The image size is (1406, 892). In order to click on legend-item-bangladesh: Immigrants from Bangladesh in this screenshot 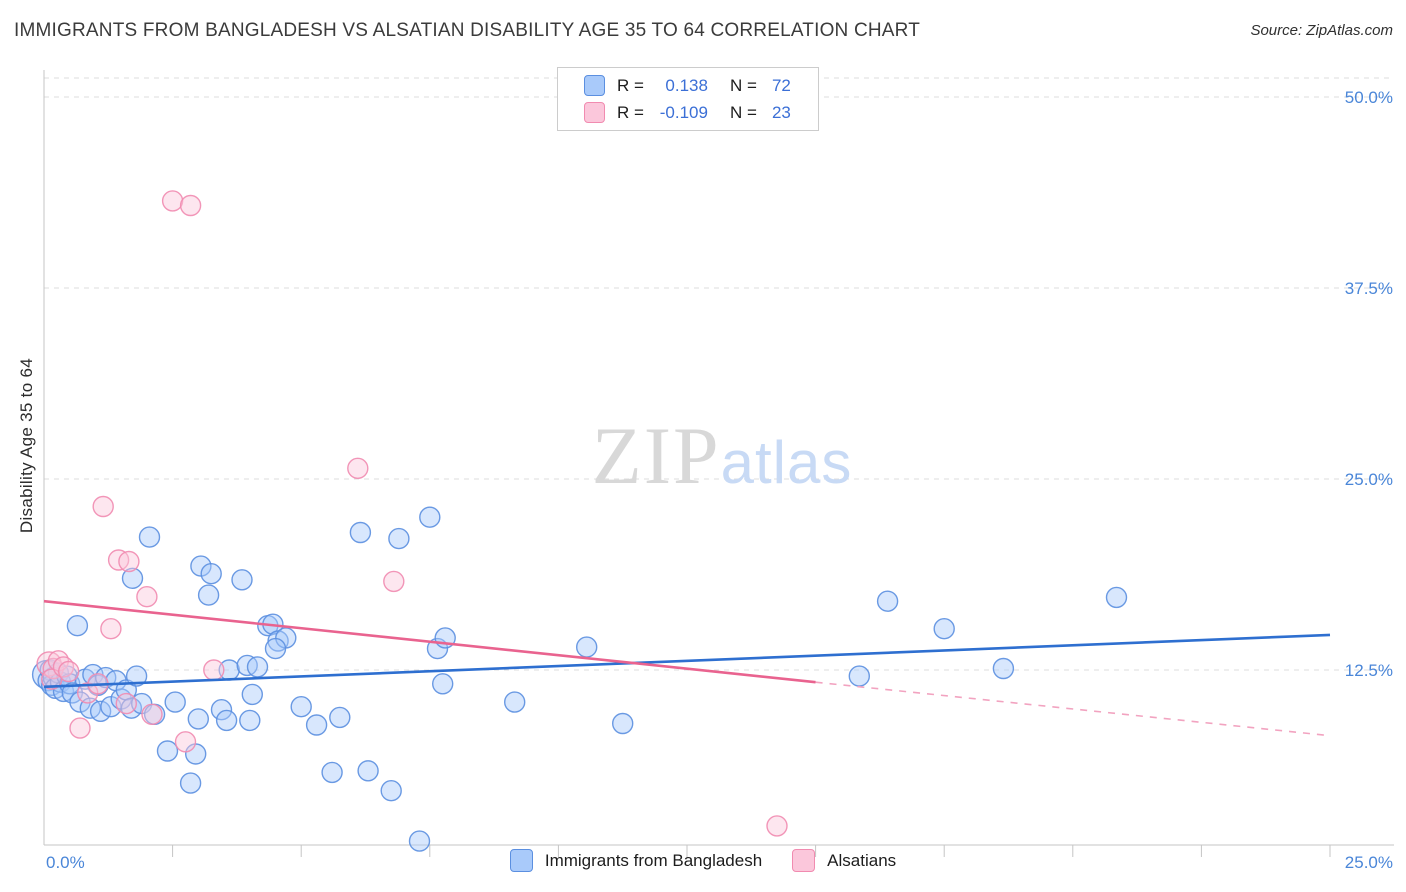, I will do `click(636, 860)`.